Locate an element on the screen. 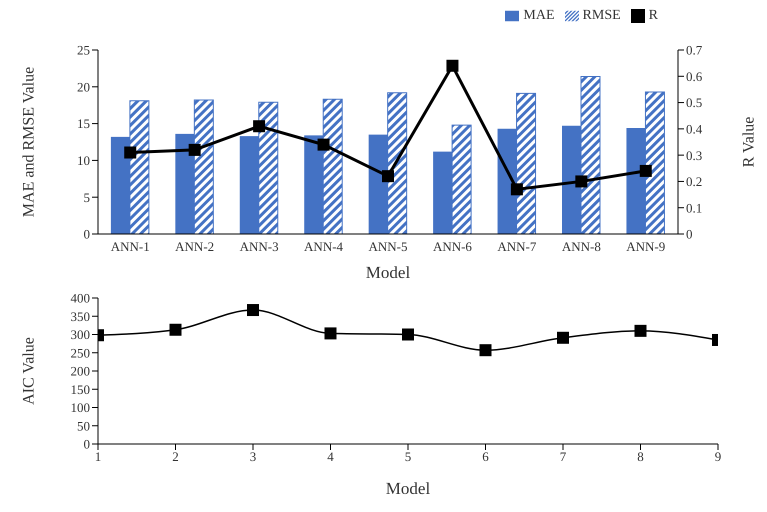  x-tick-label: ANN-4 is located at coordinates (324, 246).